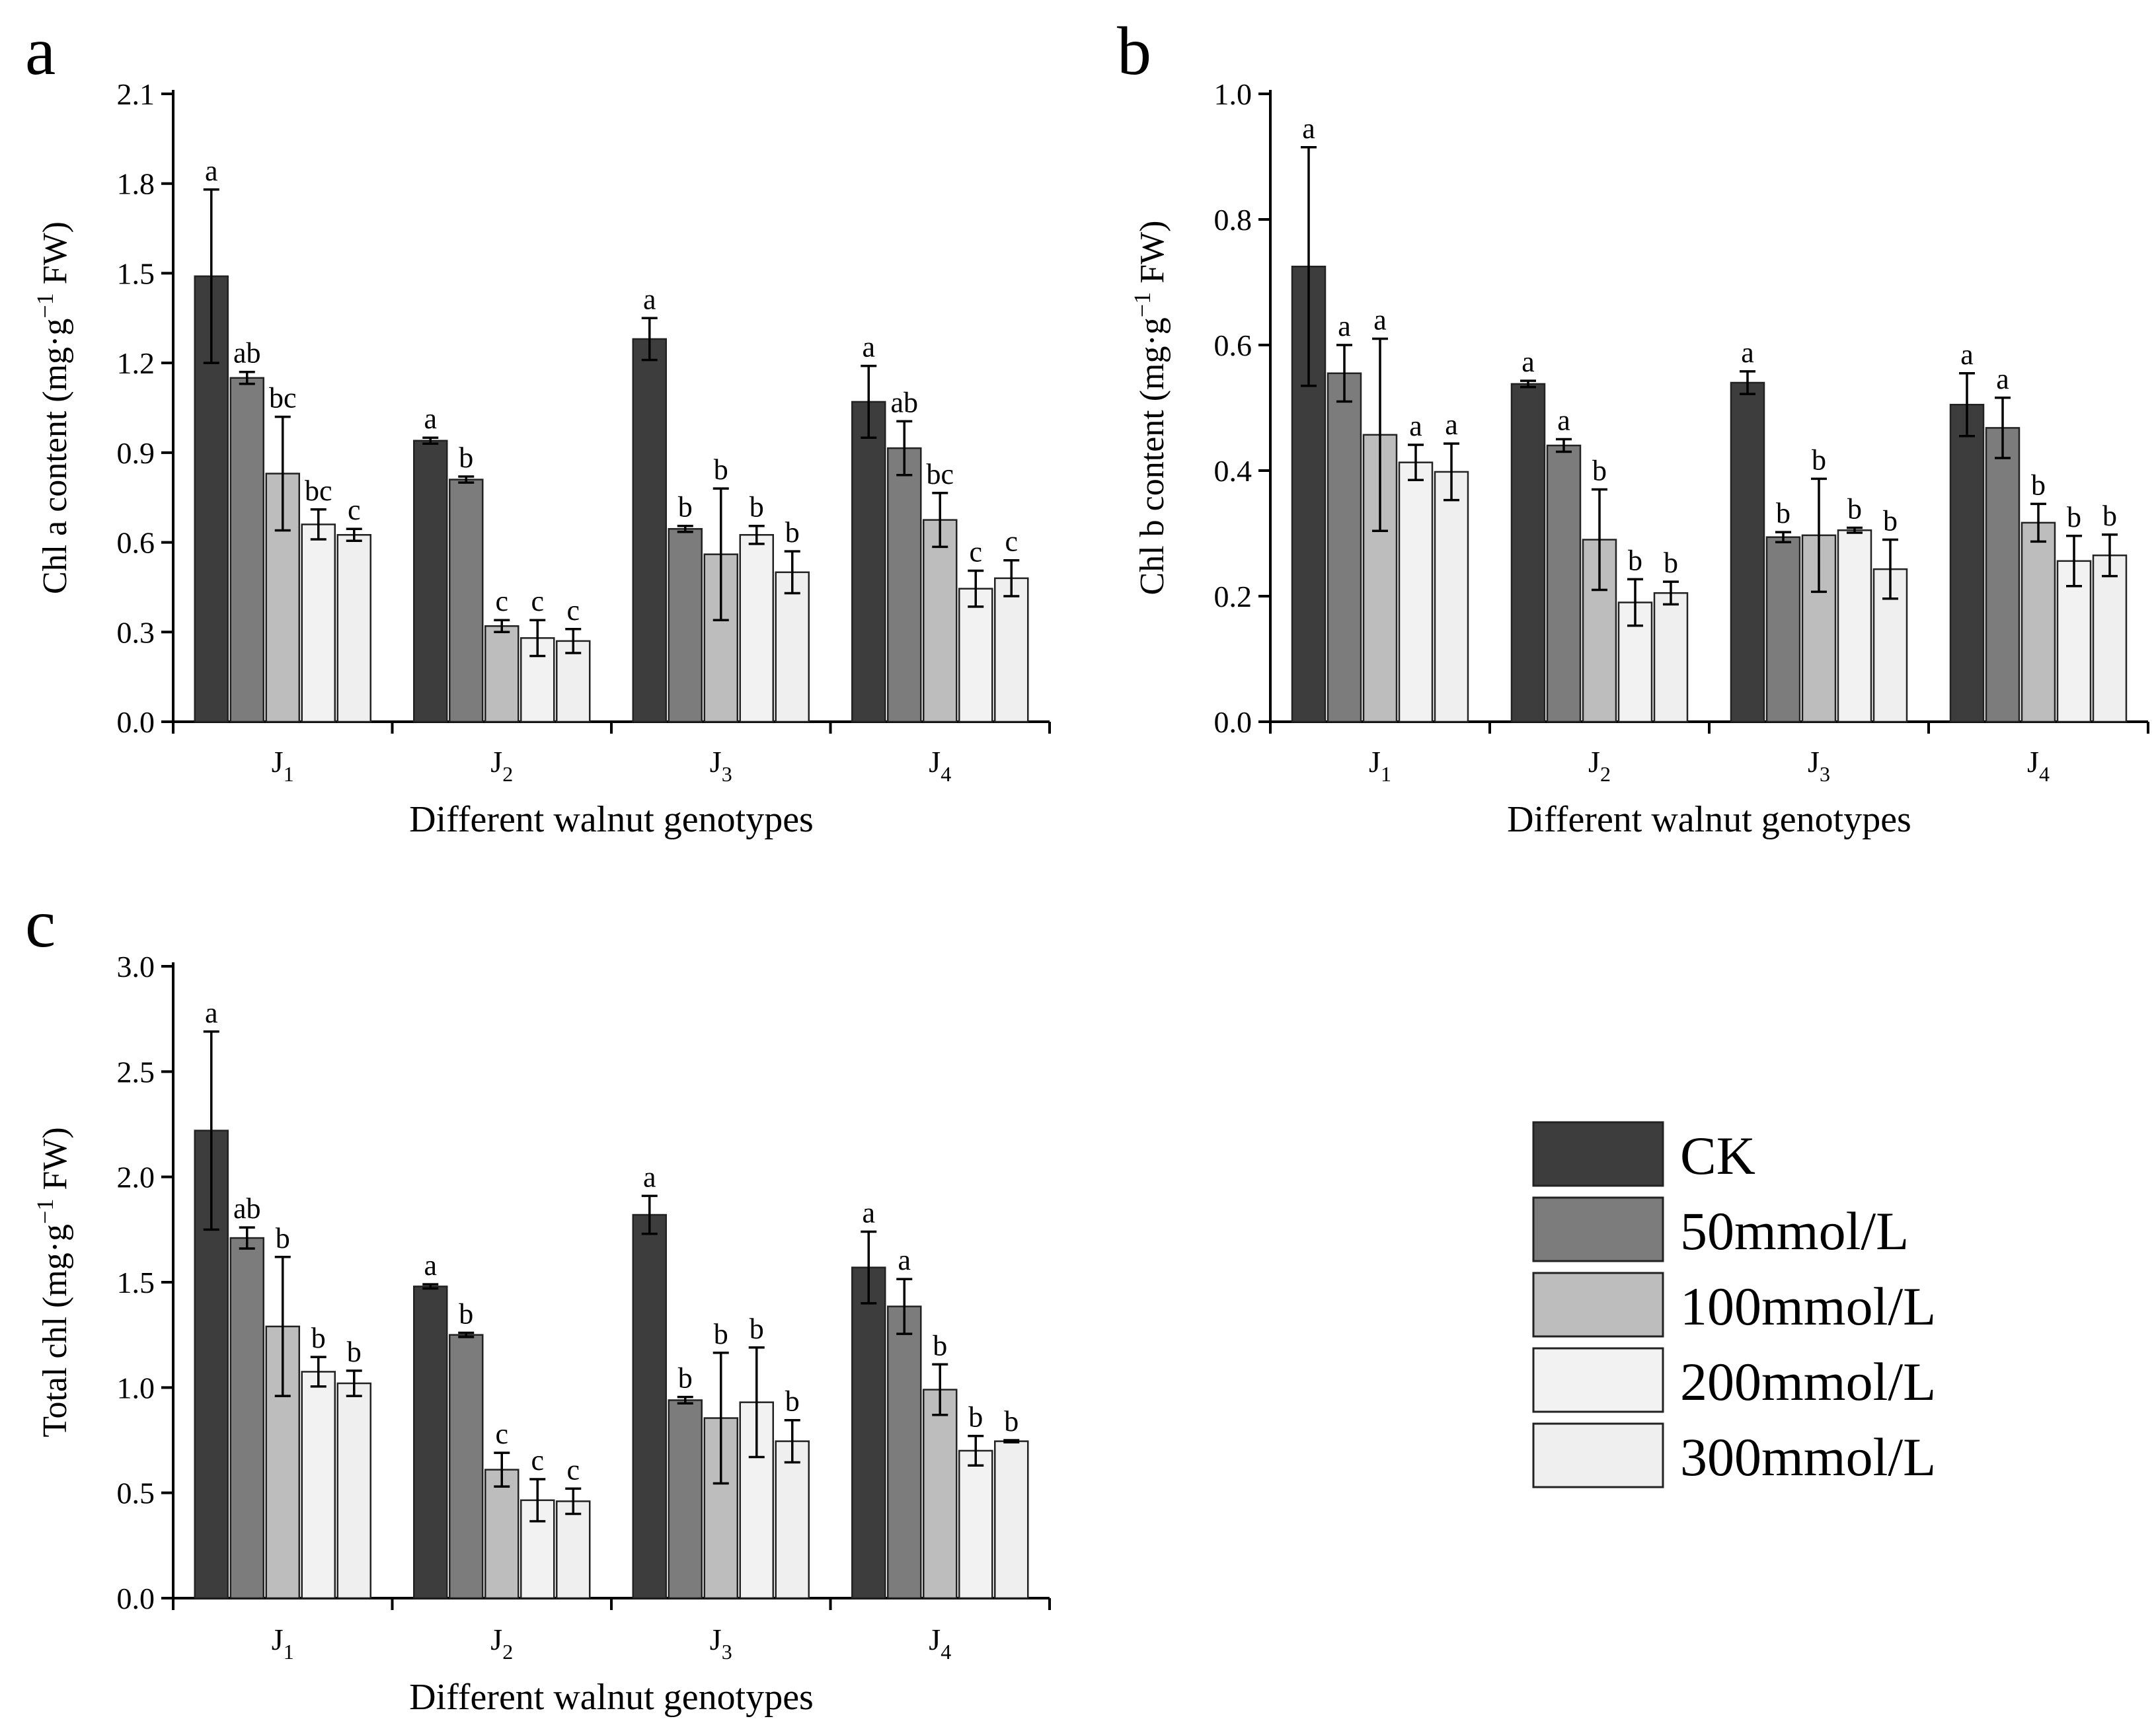 The height and width of the screenshot is (1731, 2156). I want to click on y-tick-label: 2.1, so click(136, 94).